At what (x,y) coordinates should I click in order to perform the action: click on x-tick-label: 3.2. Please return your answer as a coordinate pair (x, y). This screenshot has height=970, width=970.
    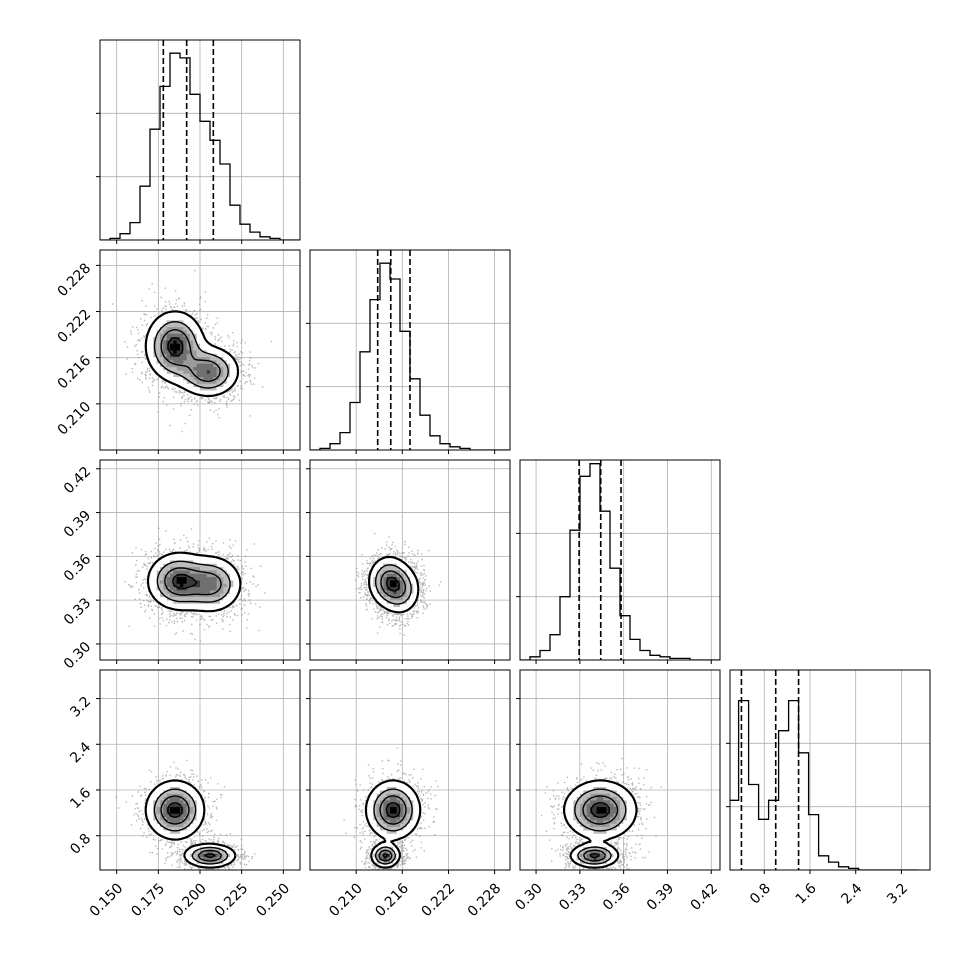
    Looking at the image, I should click on (897, 893).